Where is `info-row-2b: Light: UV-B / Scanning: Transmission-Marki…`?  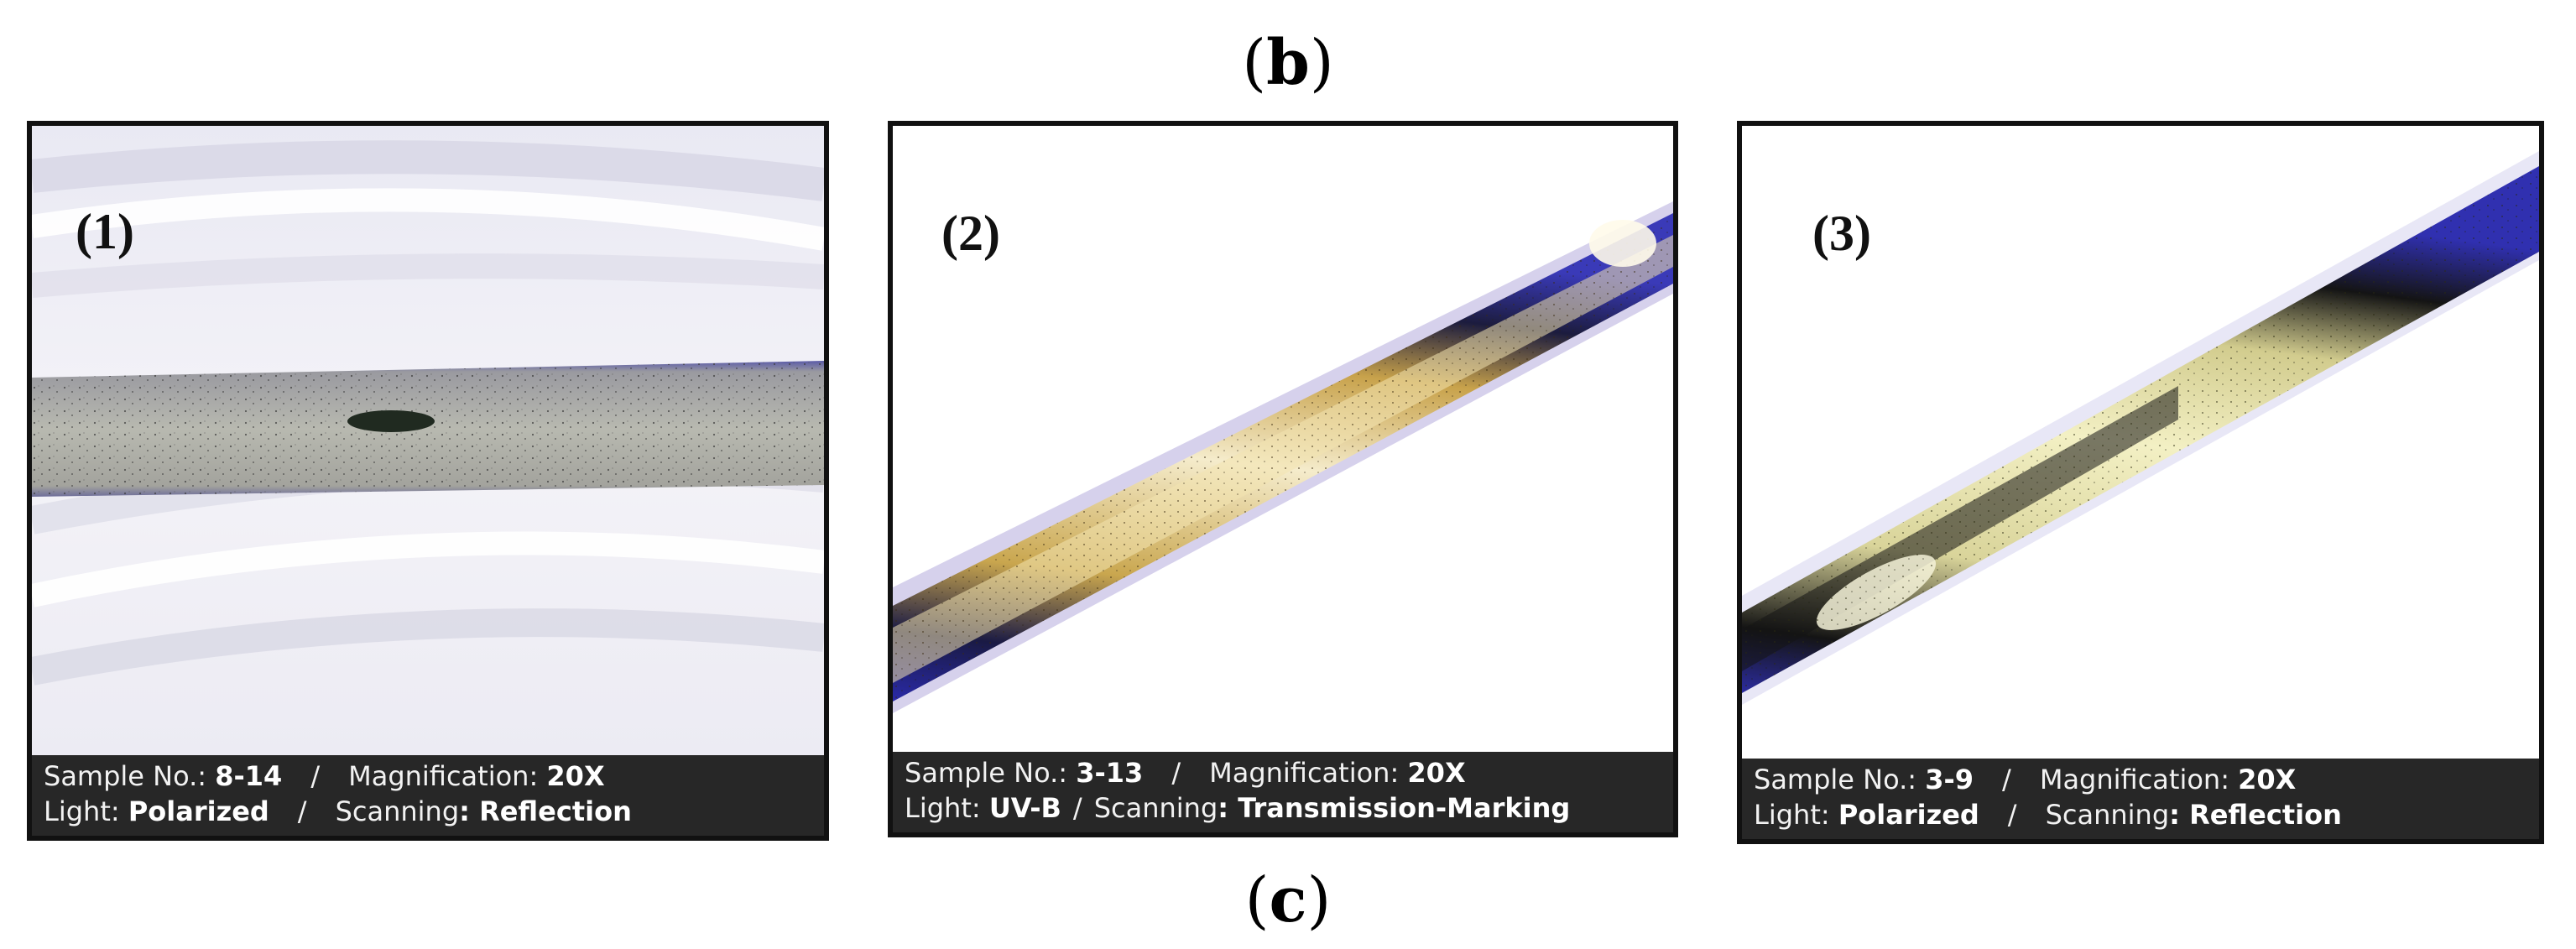 info-row-2b: Light: UV-B / Scanning: Transmission-Marki… is located at coordinates (1289, 808).